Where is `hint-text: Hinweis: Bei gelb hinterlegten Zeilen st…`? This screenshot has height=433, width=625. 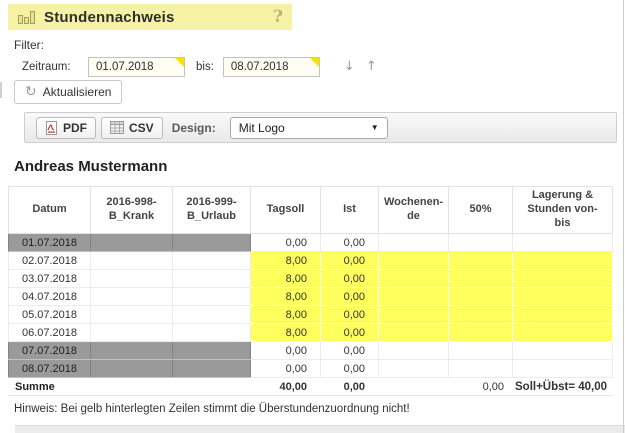 hint-text: Hinweis: Bei gelb hinterlegten Zeilen st… is located at coordinates (212, 409).